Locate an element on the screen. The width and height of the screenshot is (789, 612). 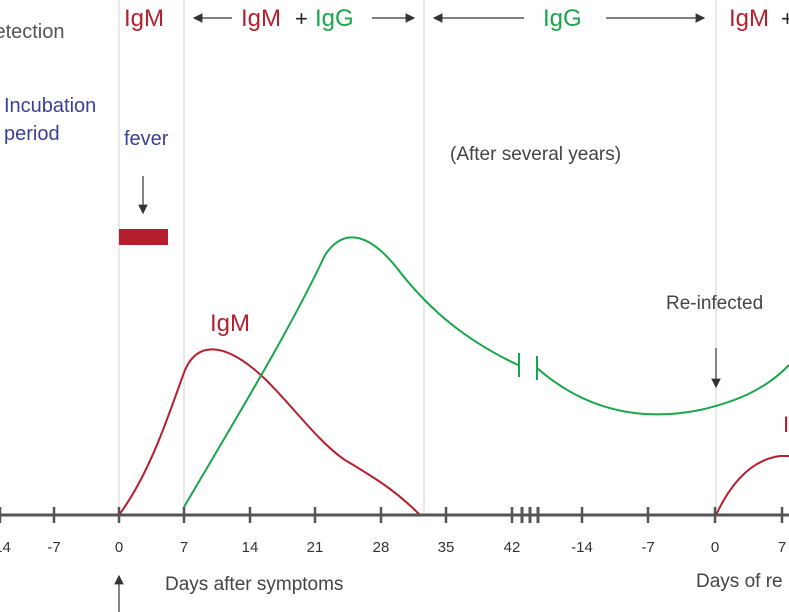
phase-igm-igg-plus: + is located at coordinates (301, 18).